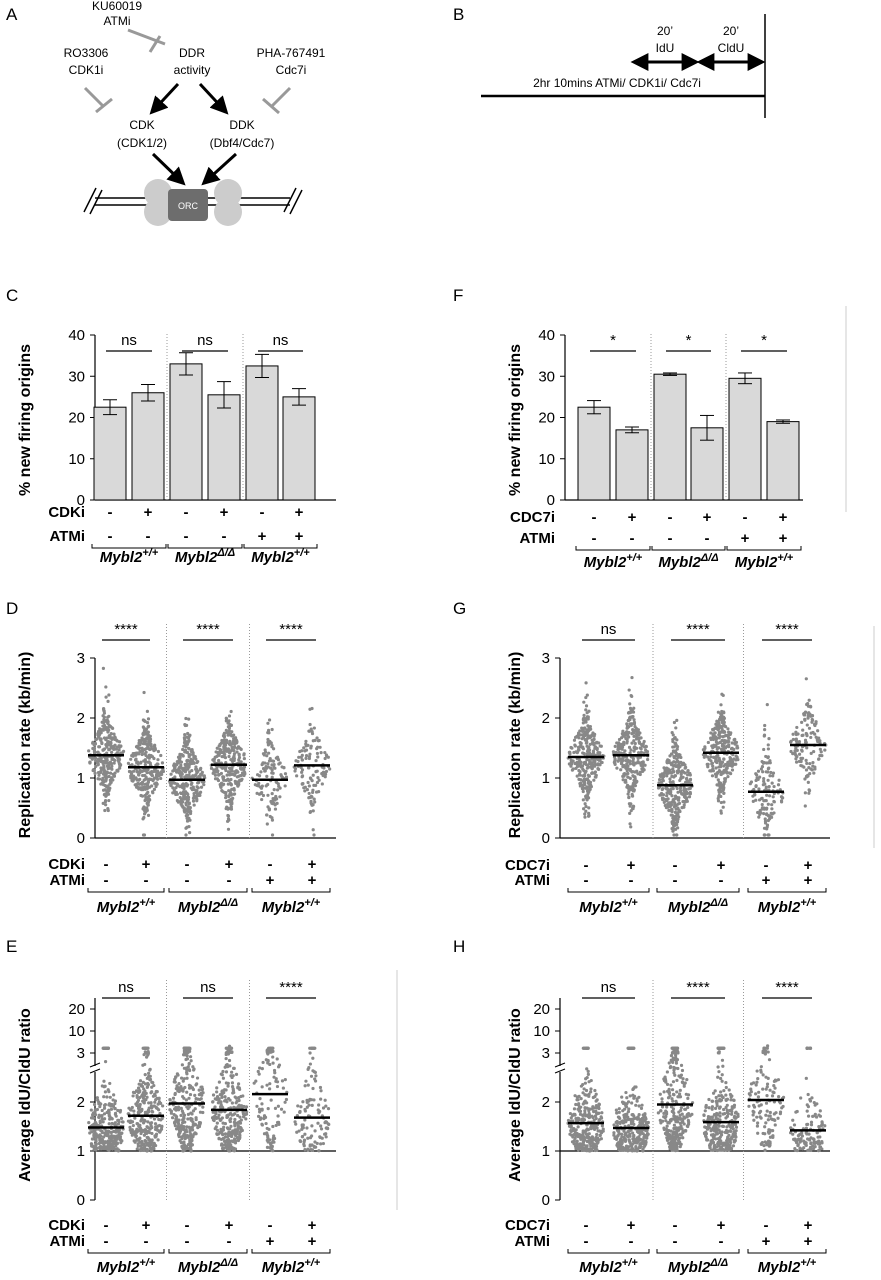 This screenshot has height=1280, width=881. What do you see at coordinates (546, 718) in the screenshot?
I see `y-tick-label: 2` at bounding box center [546, 718].